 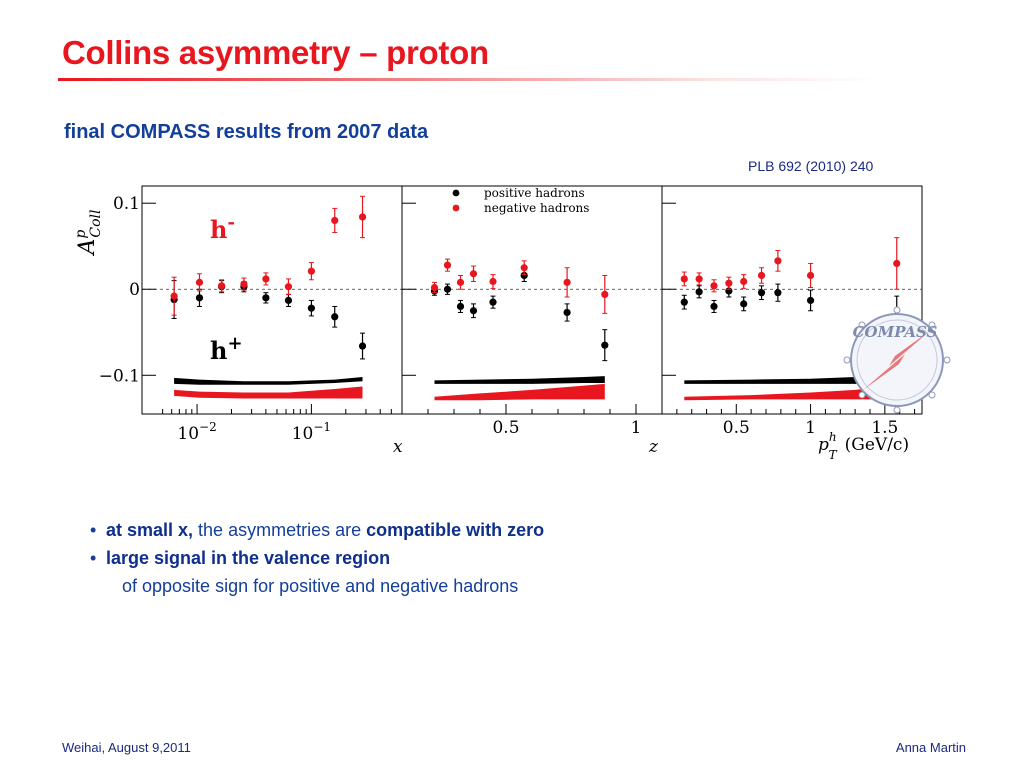 I want to click on x-tick-label: 10⁻¹, so click(x=311, y=432).